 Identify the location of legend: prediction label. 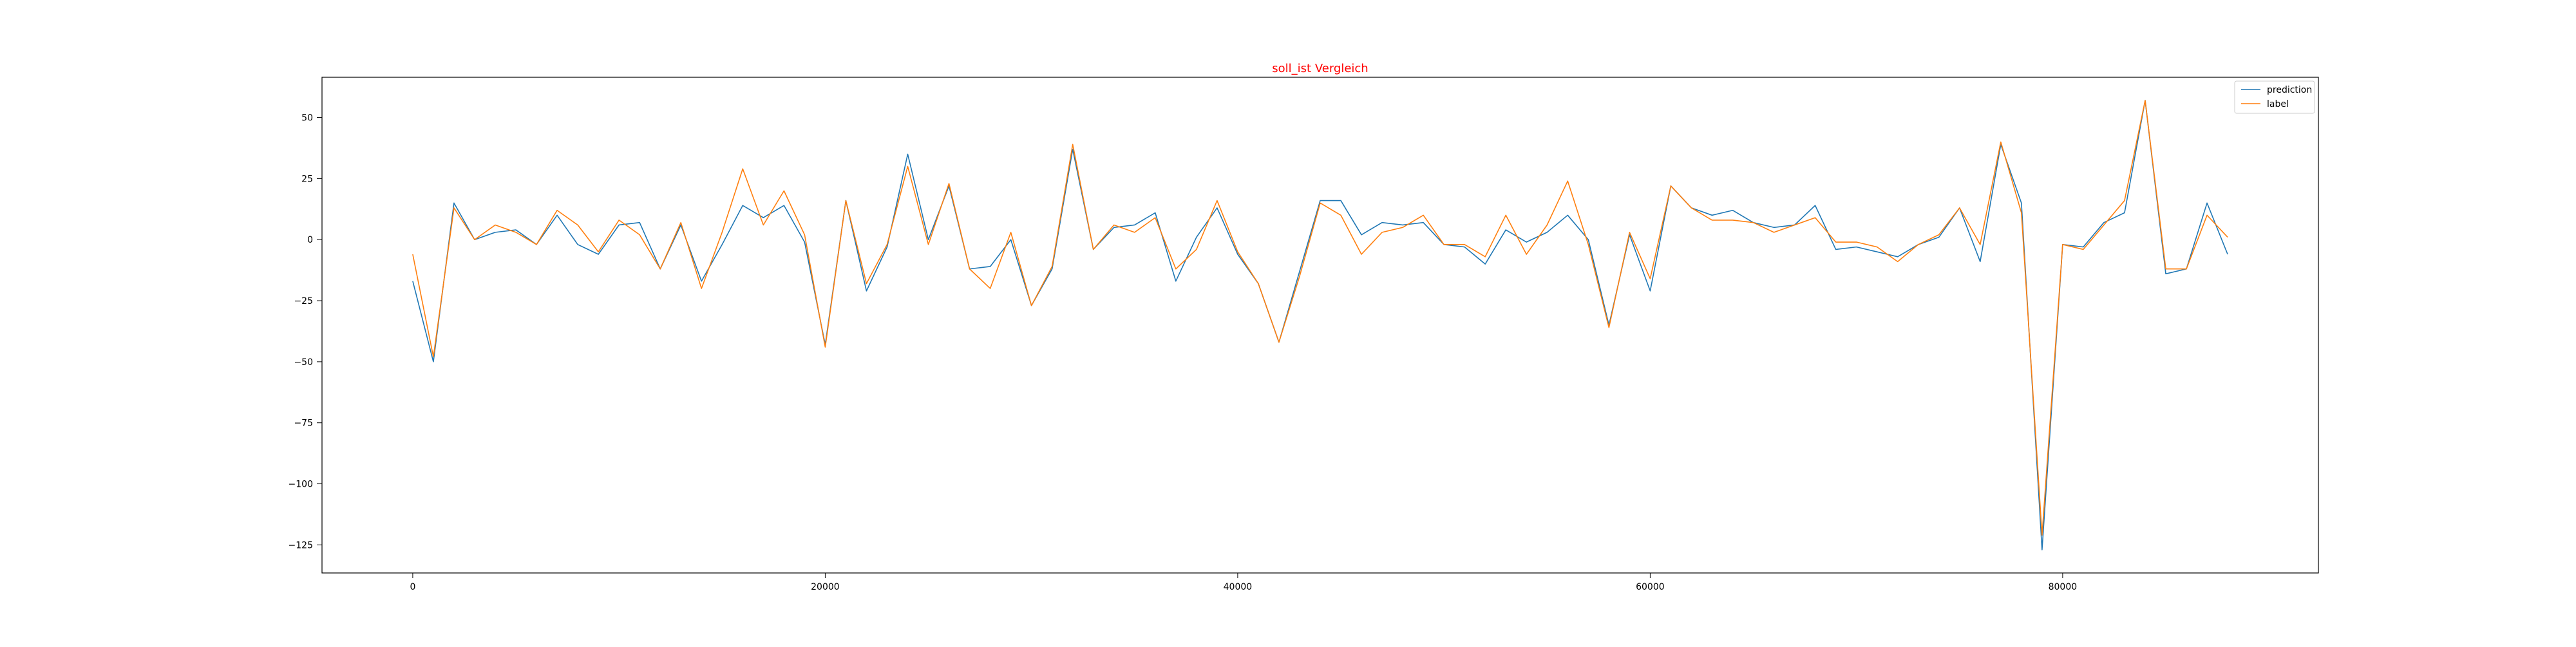
(2274, 97).